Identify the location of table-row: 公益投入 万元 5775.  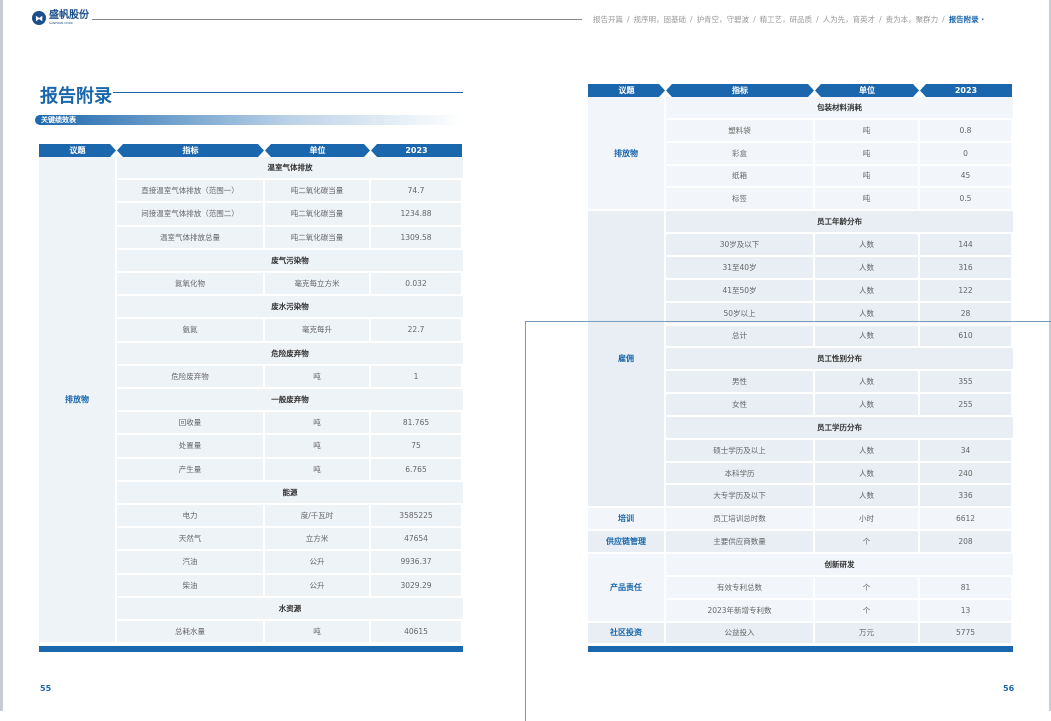
(800, 634).